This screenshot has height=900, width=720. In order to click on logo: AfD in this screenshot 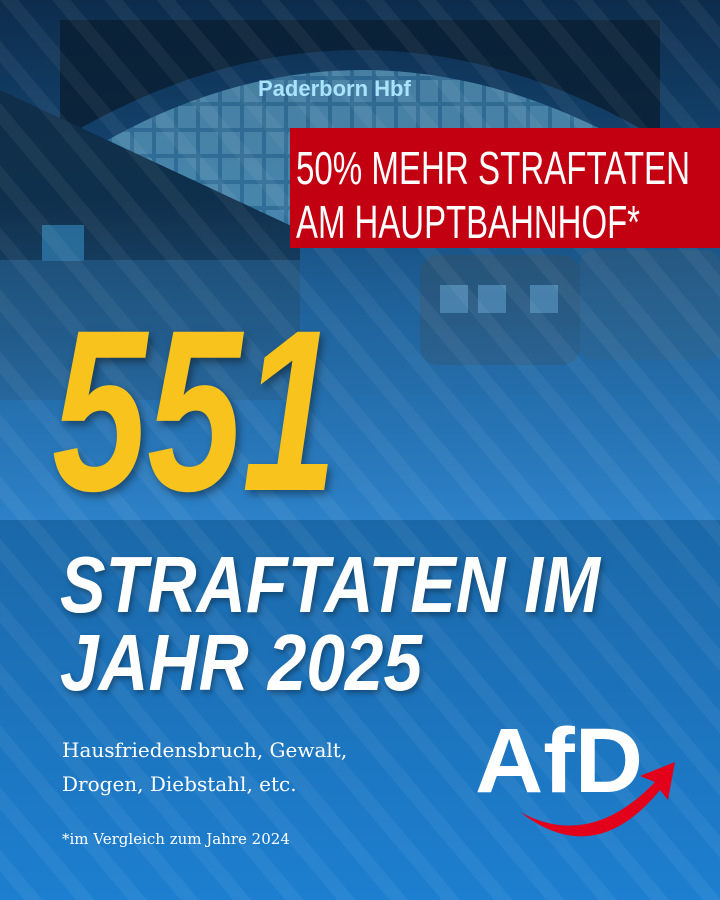, I will do `click(575, 773)`.